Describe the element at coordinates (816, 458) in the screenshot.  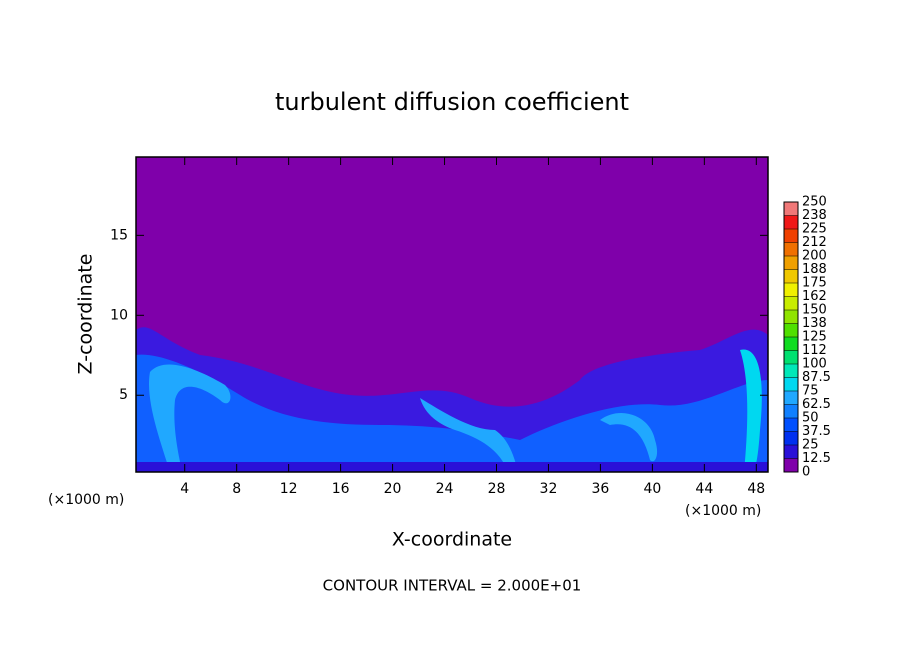
I see `colorbar-label: 12.5` at that location.